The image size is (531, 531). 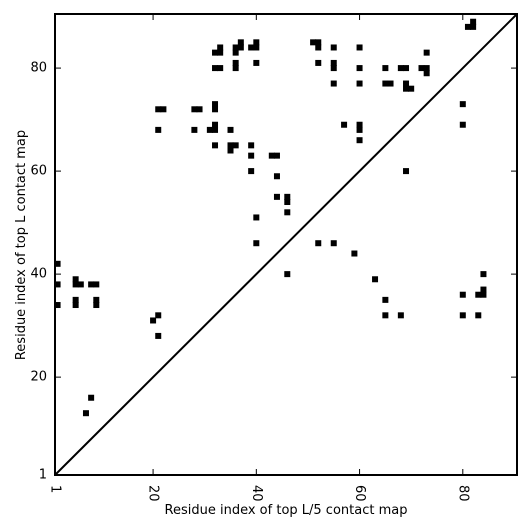 I want to click on x-tick-label: 20, so click(x=153, y=493).